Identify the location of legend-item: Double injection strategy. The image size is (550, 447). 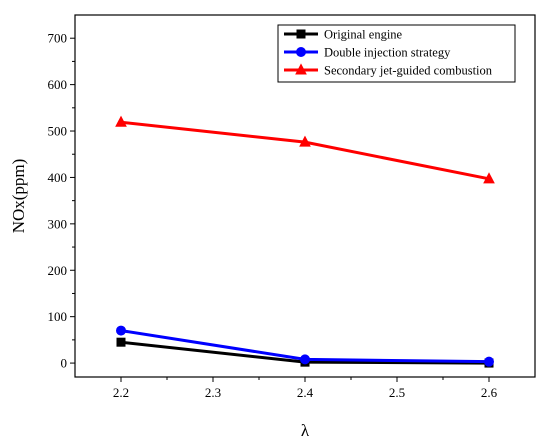
(367, 53).